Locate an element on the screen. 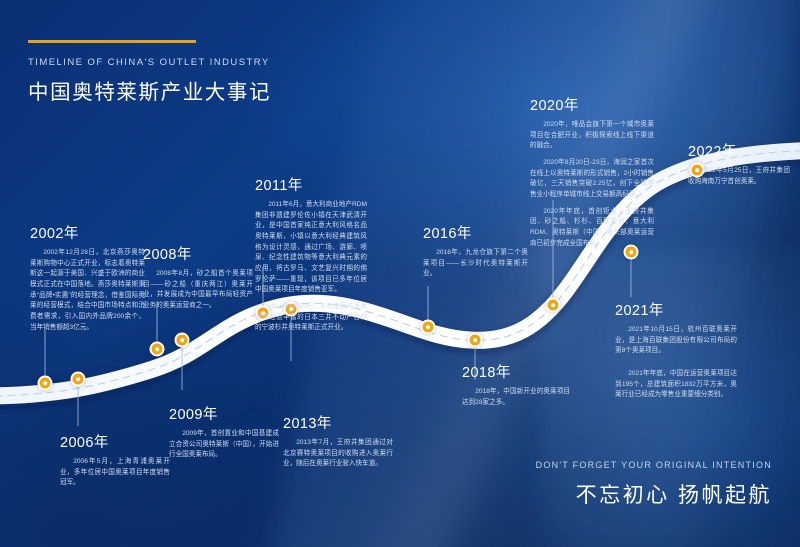  node-2011 is located at coordinates (263, 313).